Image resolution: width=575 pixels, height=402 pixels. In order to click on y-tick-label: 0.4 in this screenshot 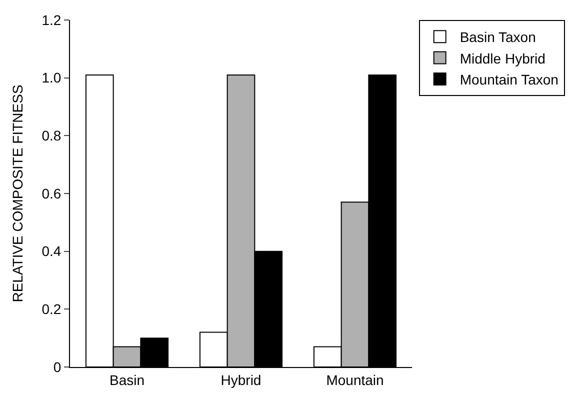, I will do `click(52, 251)`.